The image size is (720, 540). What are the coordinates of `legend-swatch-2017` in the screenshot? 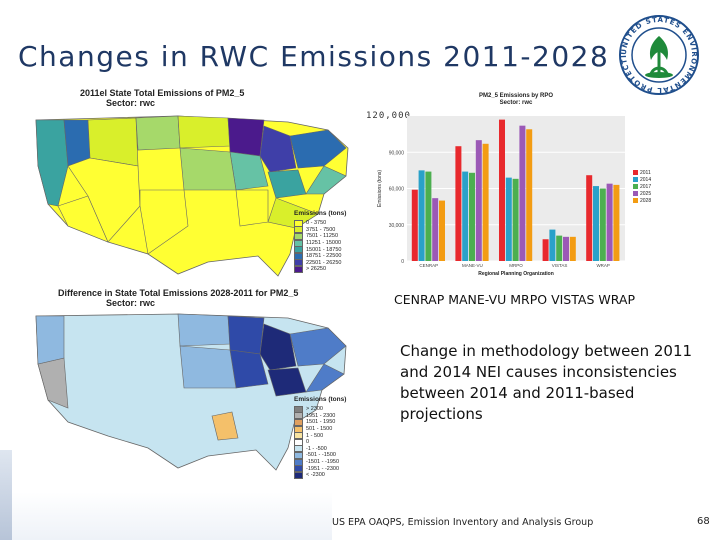 It's located at (635, 186).